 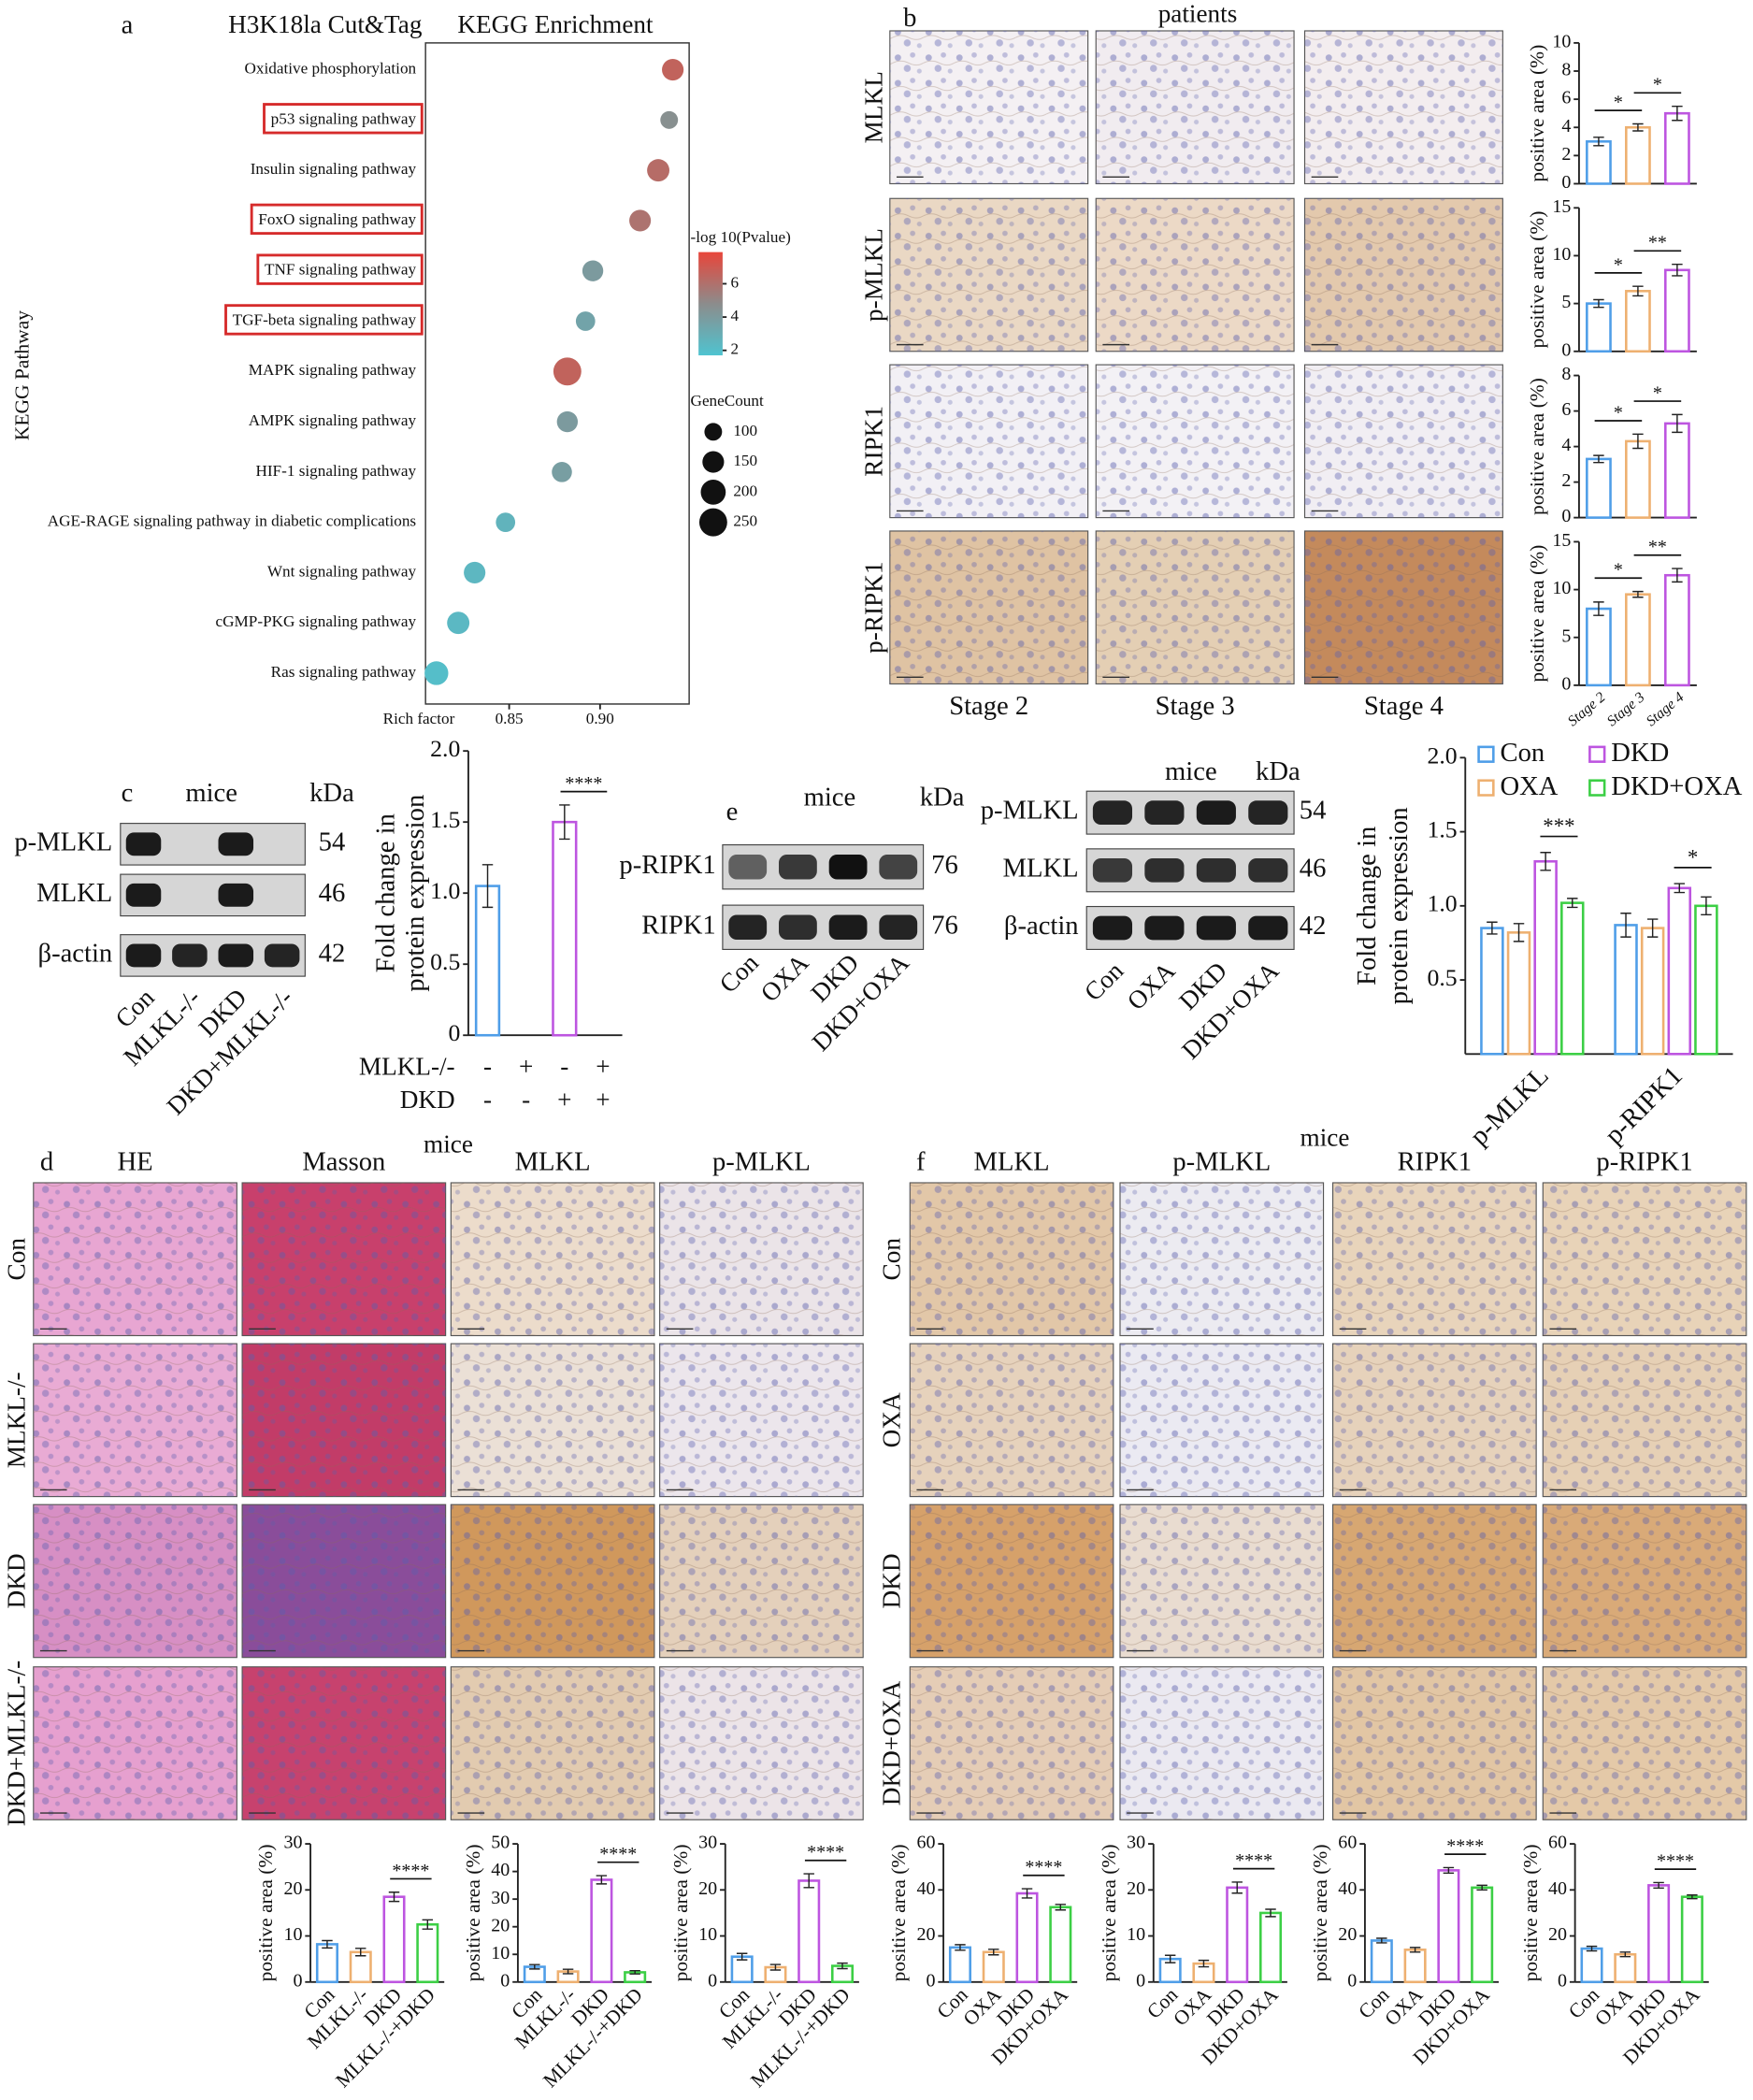 I want to click on legend-label: DKD+OXA, so click(x=1676, y=786).